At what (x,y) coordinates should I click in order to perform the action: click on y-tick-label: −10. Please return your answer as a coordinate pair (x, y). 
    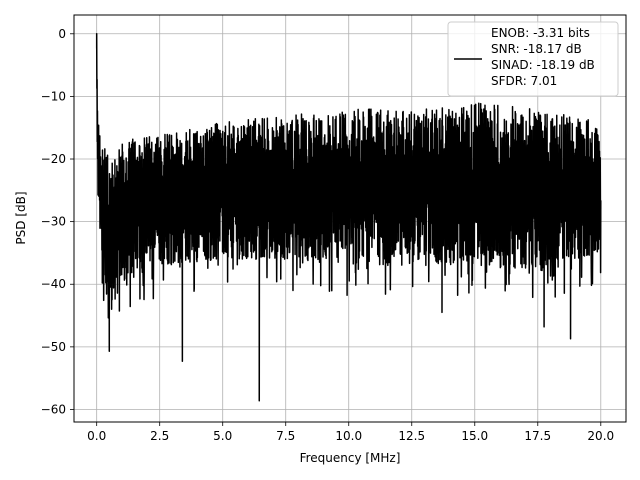
    Looking at the image, I should click on (53, 96).